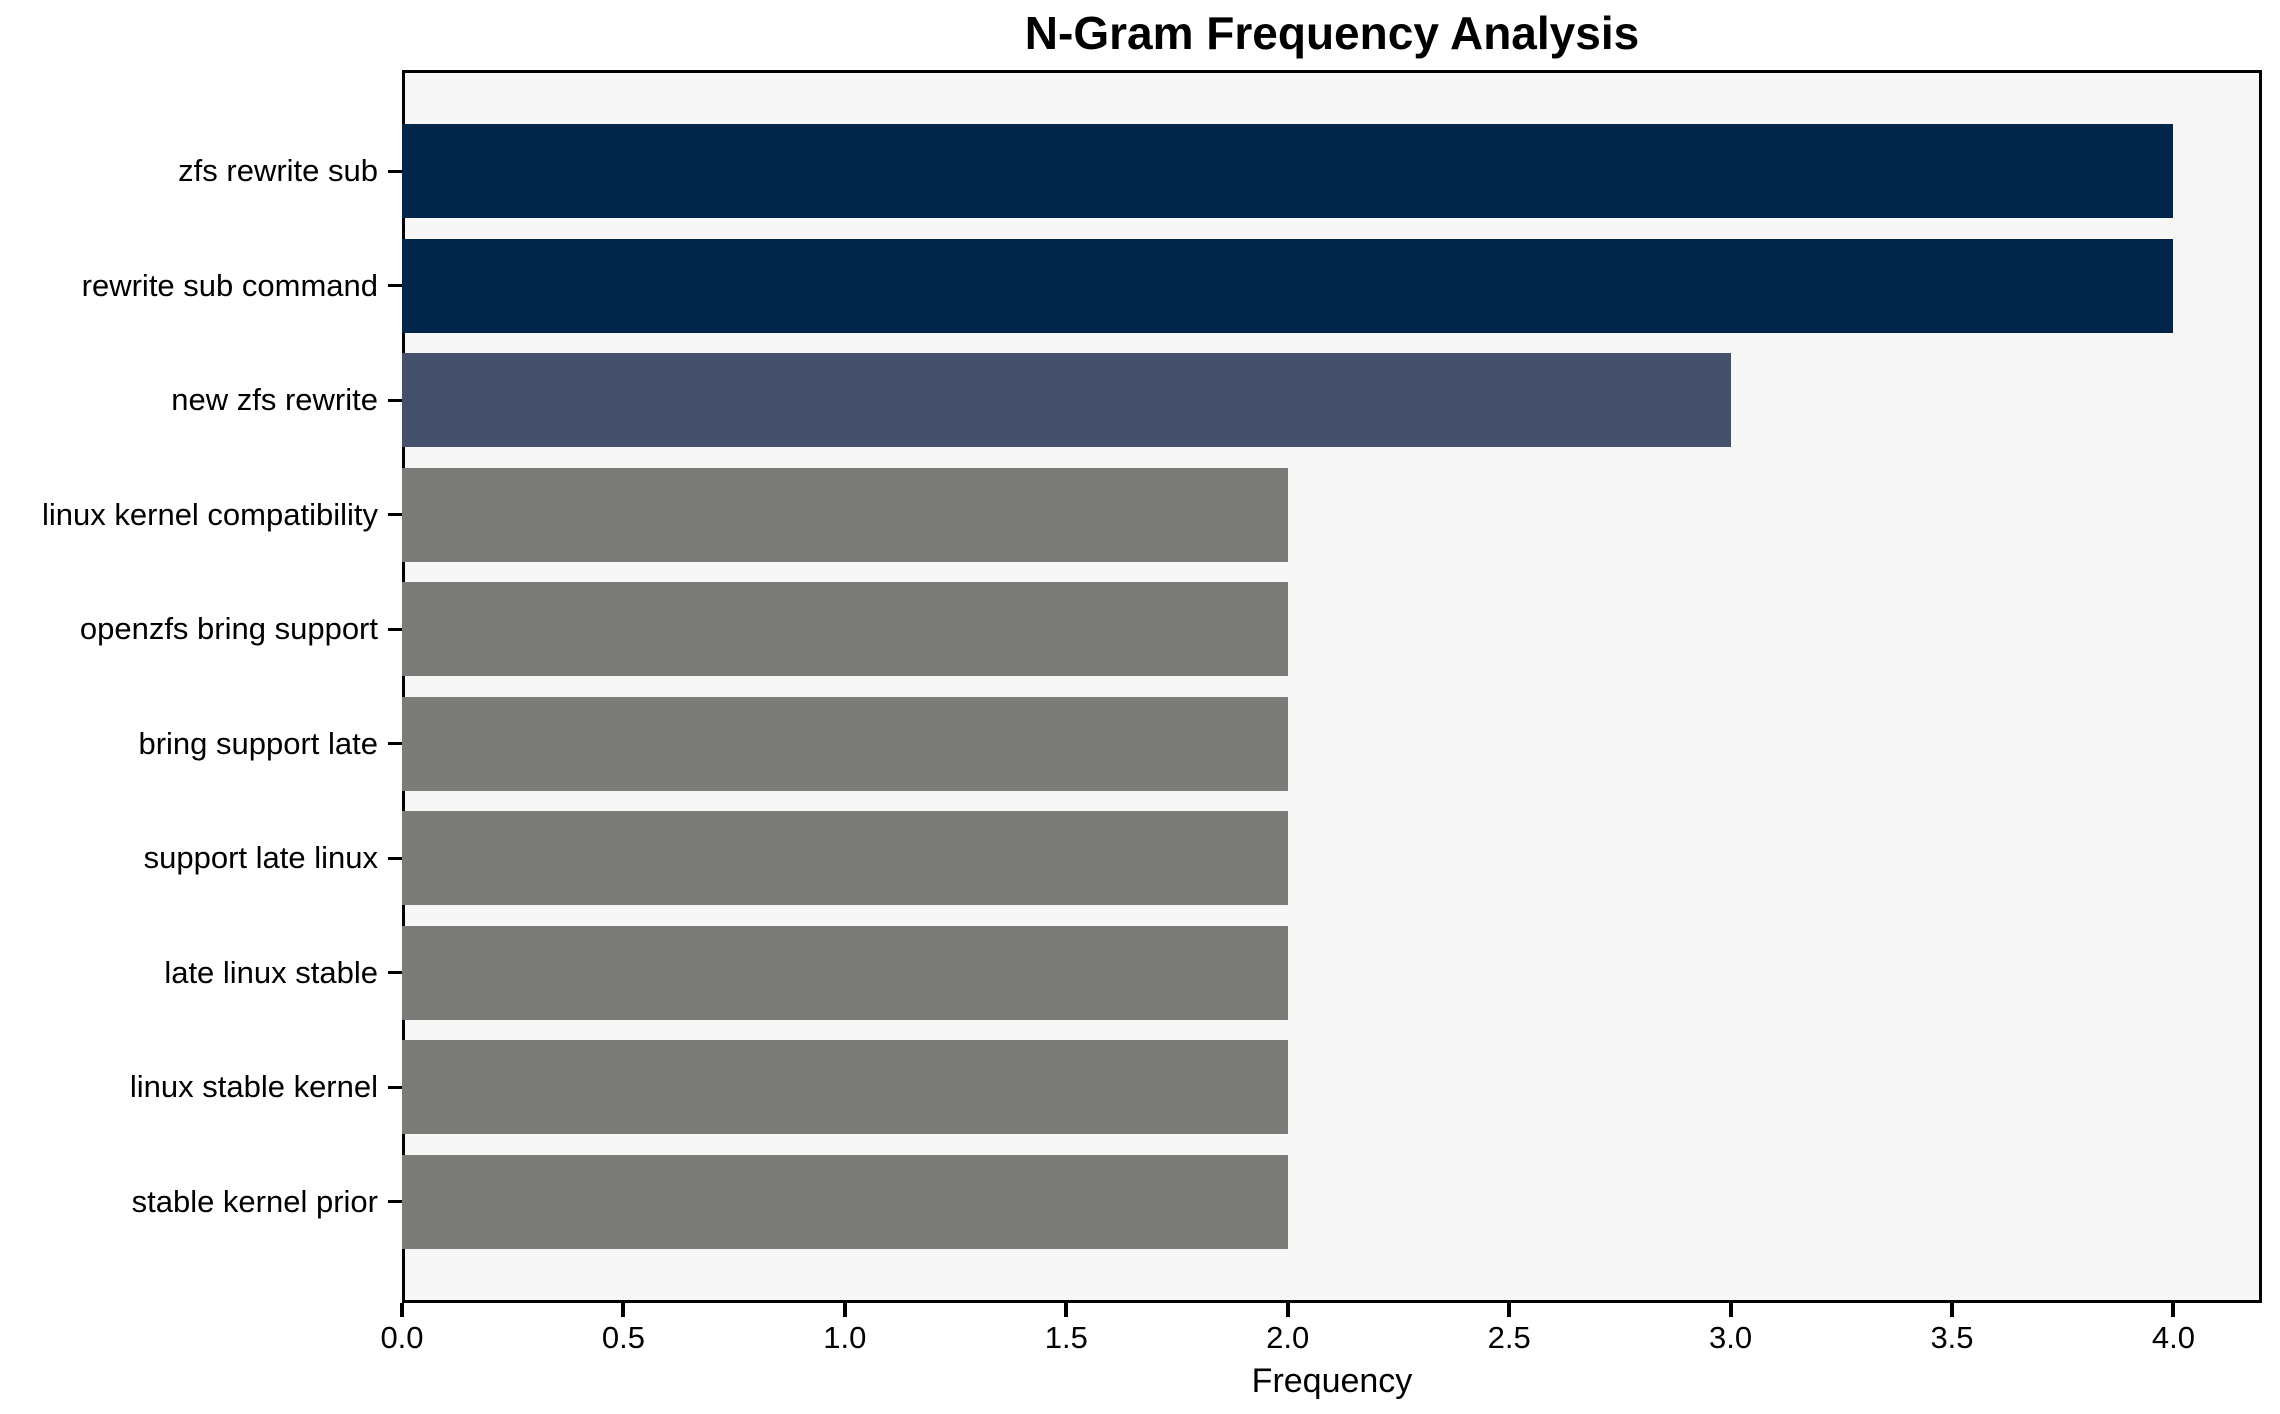  What do you see at coordinates (1066, 1337) in the screenshot?
I see `x-tick-label: 1.5` at bounding box center [1066, 1337].